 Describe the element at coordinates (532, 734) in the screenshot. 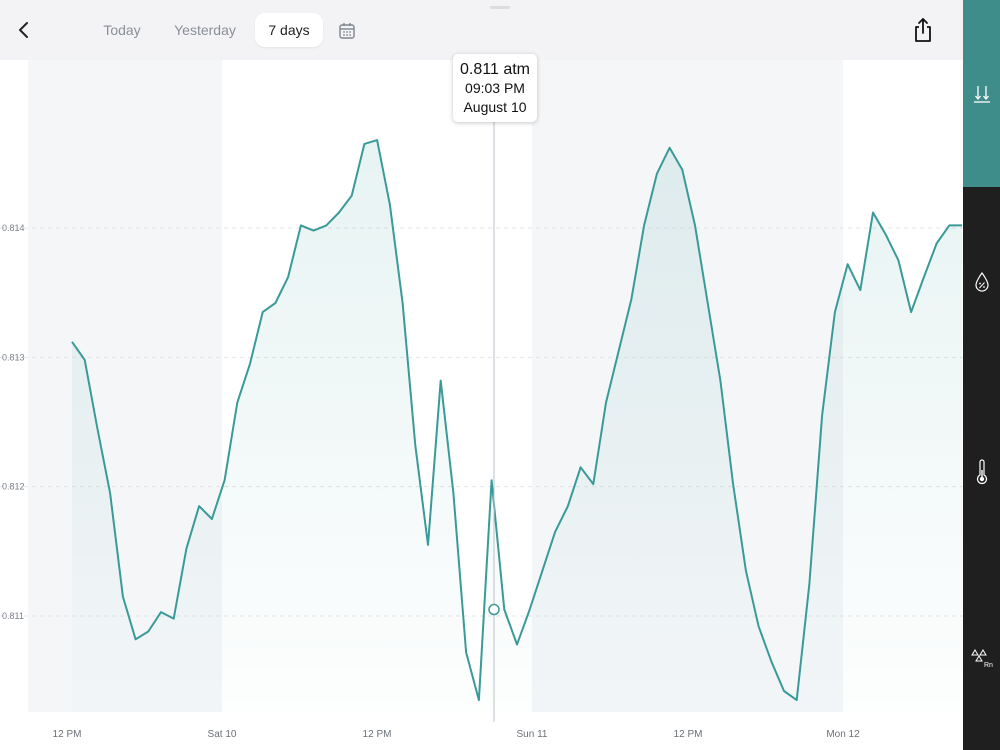

I see `x-tick-label: Sun 11` at that location.